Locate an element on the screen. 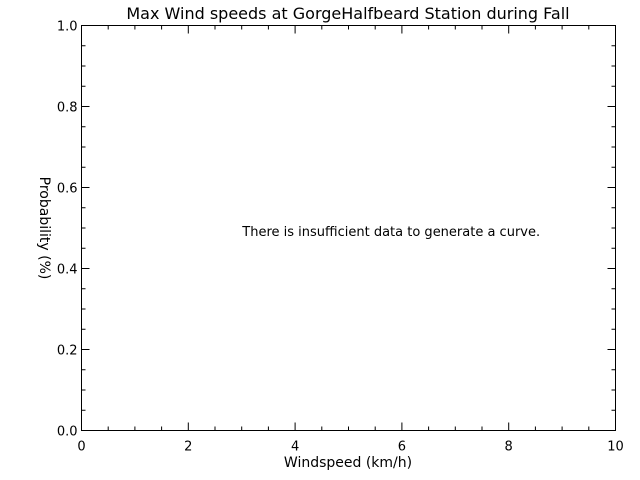  x-tick-label: 2 is located at coordinates (188, 447).